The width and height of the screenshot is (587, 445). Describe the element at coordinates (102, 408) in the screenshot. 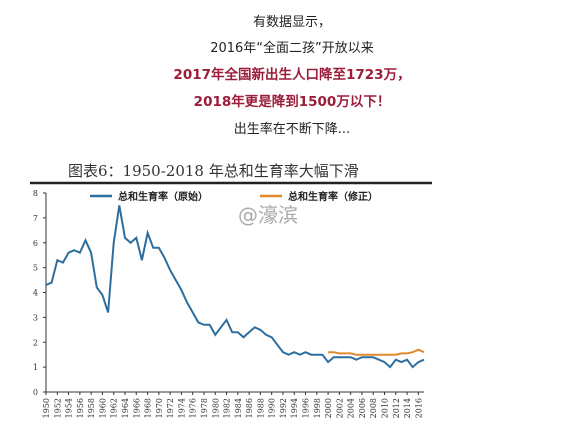

I see `x-tick-label: 1960` at that location.